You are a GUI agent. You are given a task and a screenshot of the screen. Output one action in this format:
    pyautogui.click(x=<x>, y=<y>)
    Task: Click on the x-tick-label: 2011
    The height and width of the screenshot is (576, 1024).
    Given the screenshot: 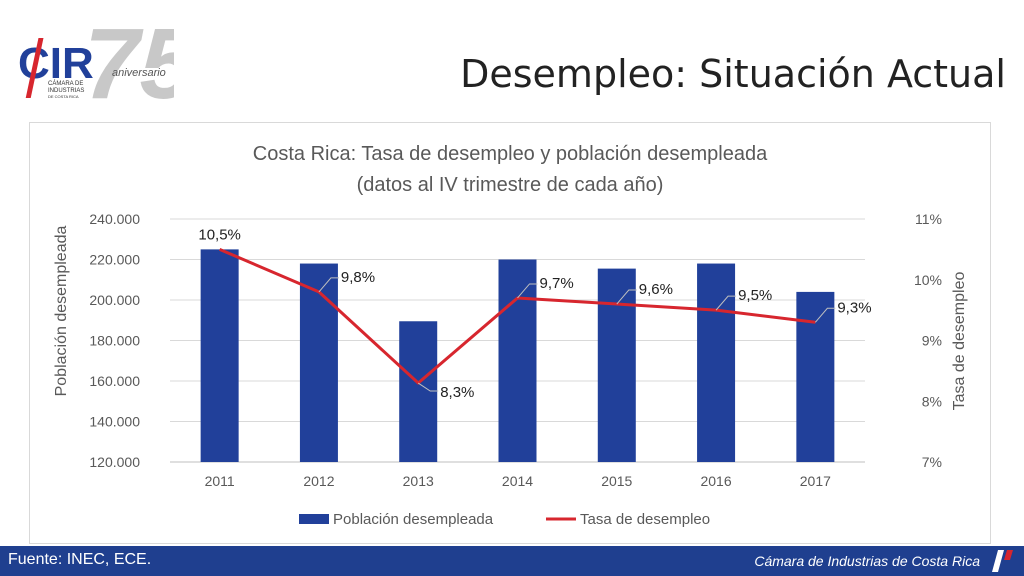 What is the action you would take?
    pyautogui.click(x=220, y=481)
    